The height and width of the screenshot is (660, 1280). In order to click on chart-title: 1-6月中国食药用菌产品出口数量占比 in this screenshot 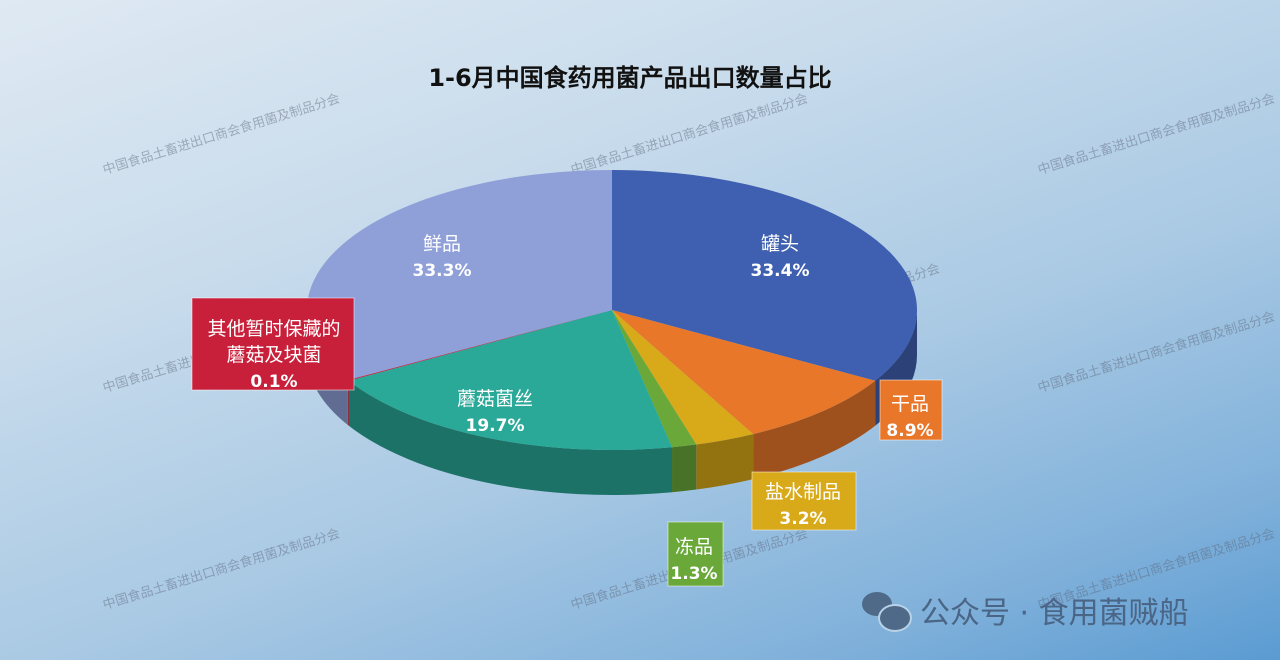, I will do `click(630, 78)`.